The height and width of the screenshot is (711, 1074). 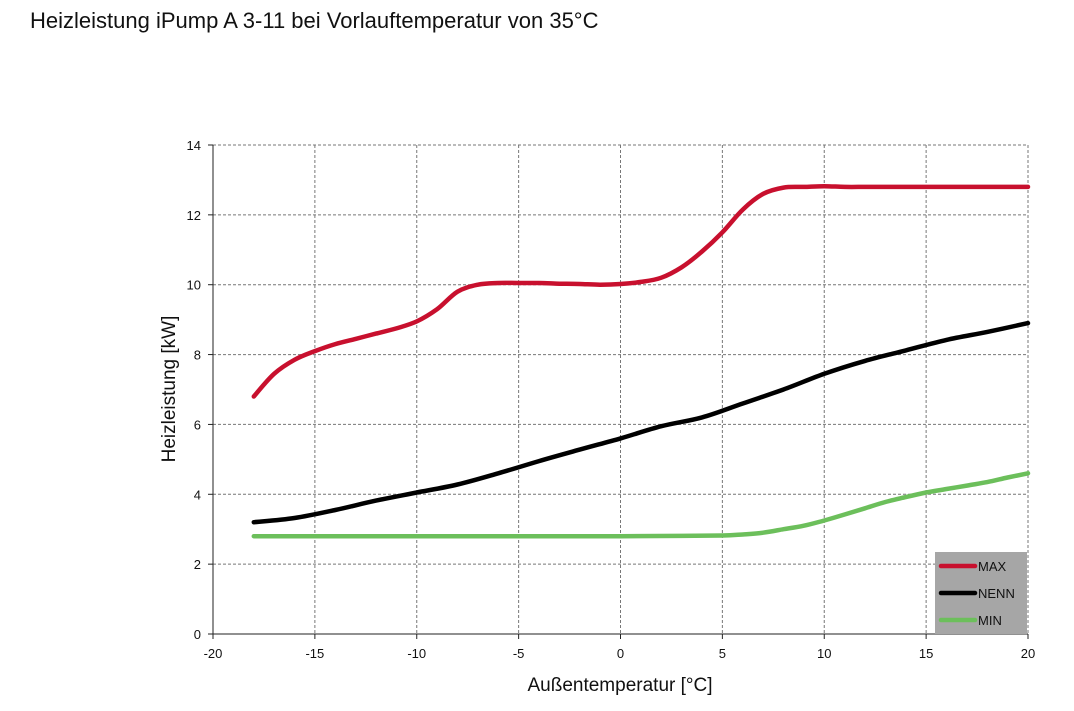 What do you see at coordinates (197, 424) in the screenshot?
I see `y-tick-label: 6` at bounding box center [197, 424].